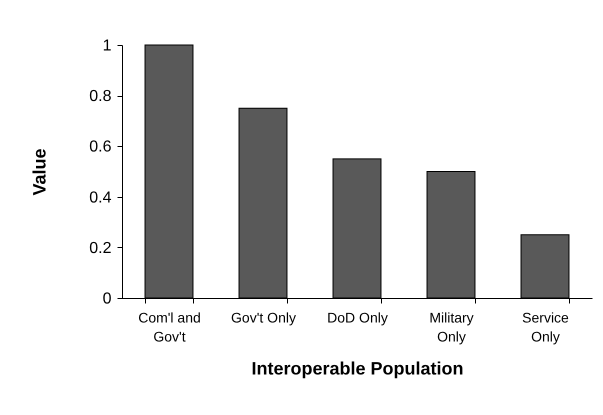 The image size is (603, 415). I want to click on y-tick-label: 0, so click(107, 299).